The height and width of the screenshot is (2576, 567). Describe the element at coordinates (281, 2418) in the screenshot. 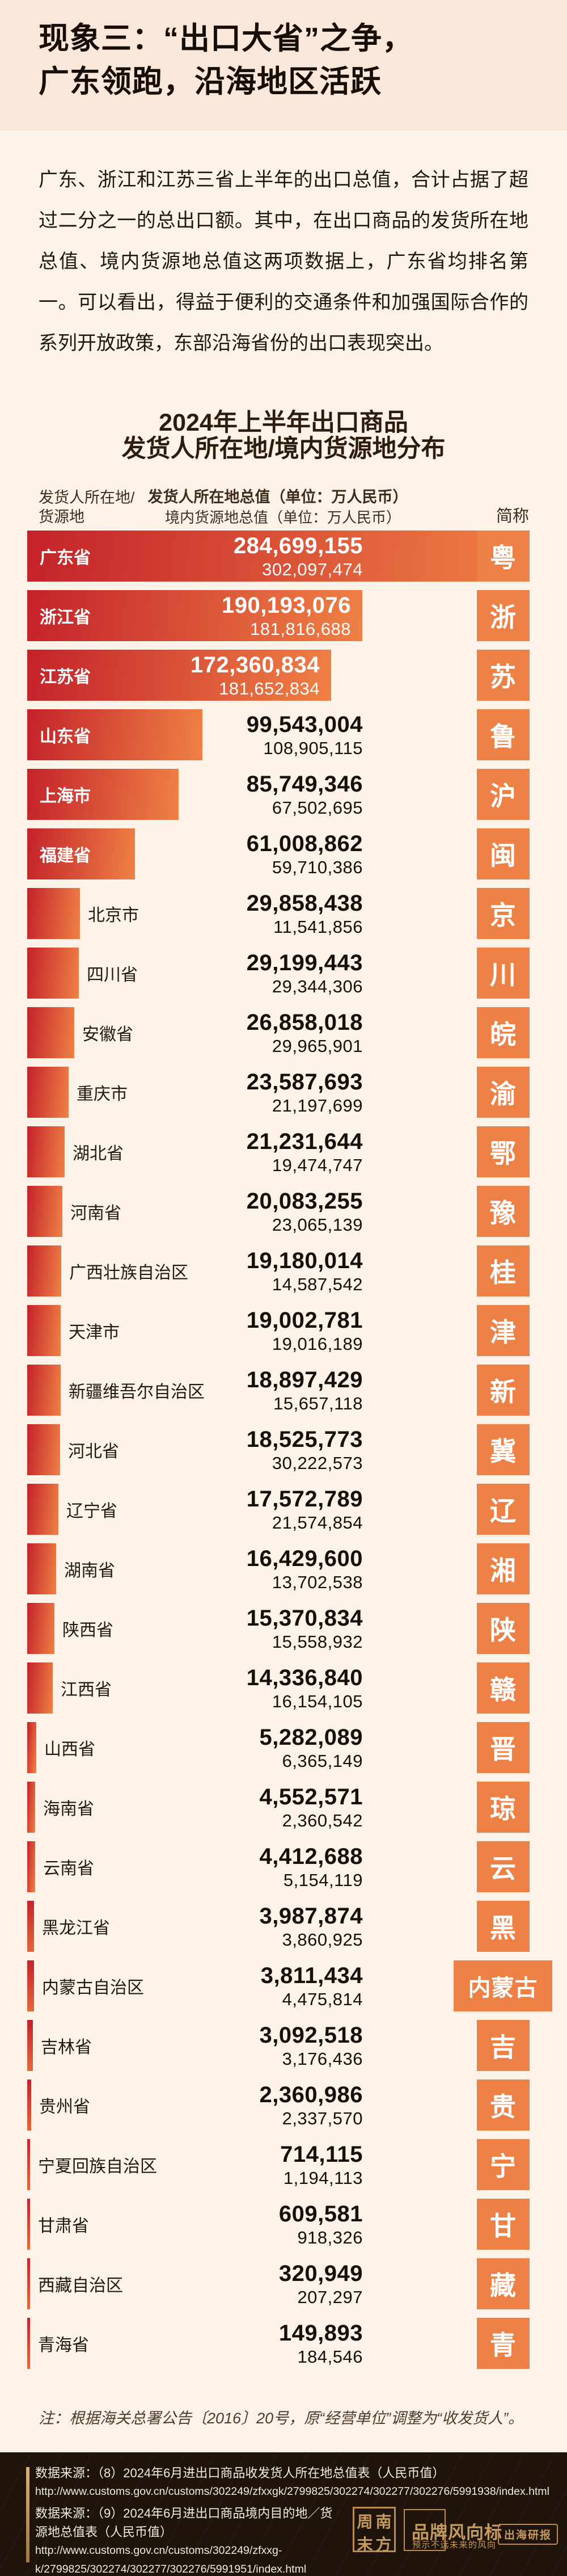

I see `footnote: 注：根据海关总署公告〔2016〕20号，原“经营单位”调整为“收发货人”。` at that location.